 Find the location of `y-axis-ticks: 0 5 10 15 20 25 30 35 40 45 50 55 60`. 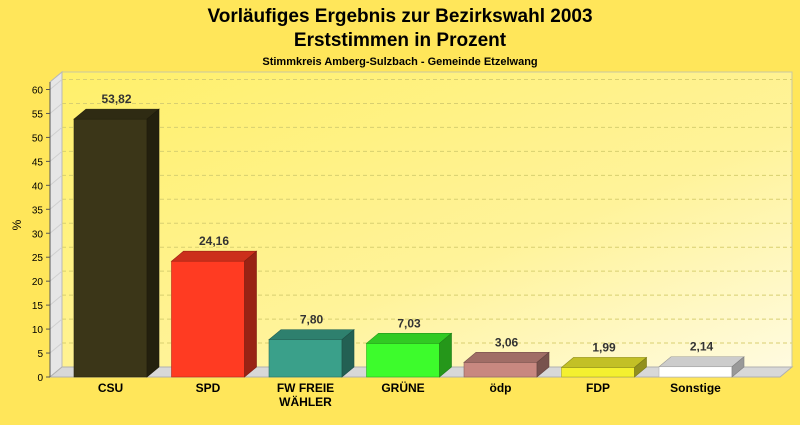

y-axis-ticks: 0 5 10 15 20 25 30 35 40 45 50 55 60 is located at coordinates (41, 235).